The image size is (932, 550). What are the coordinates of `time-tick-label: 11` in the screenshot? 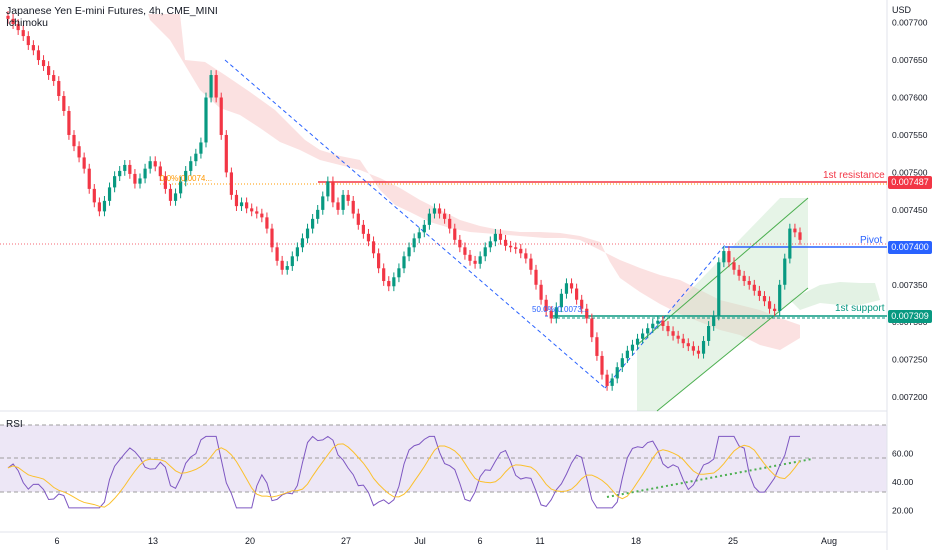 It's located at (539, 541).